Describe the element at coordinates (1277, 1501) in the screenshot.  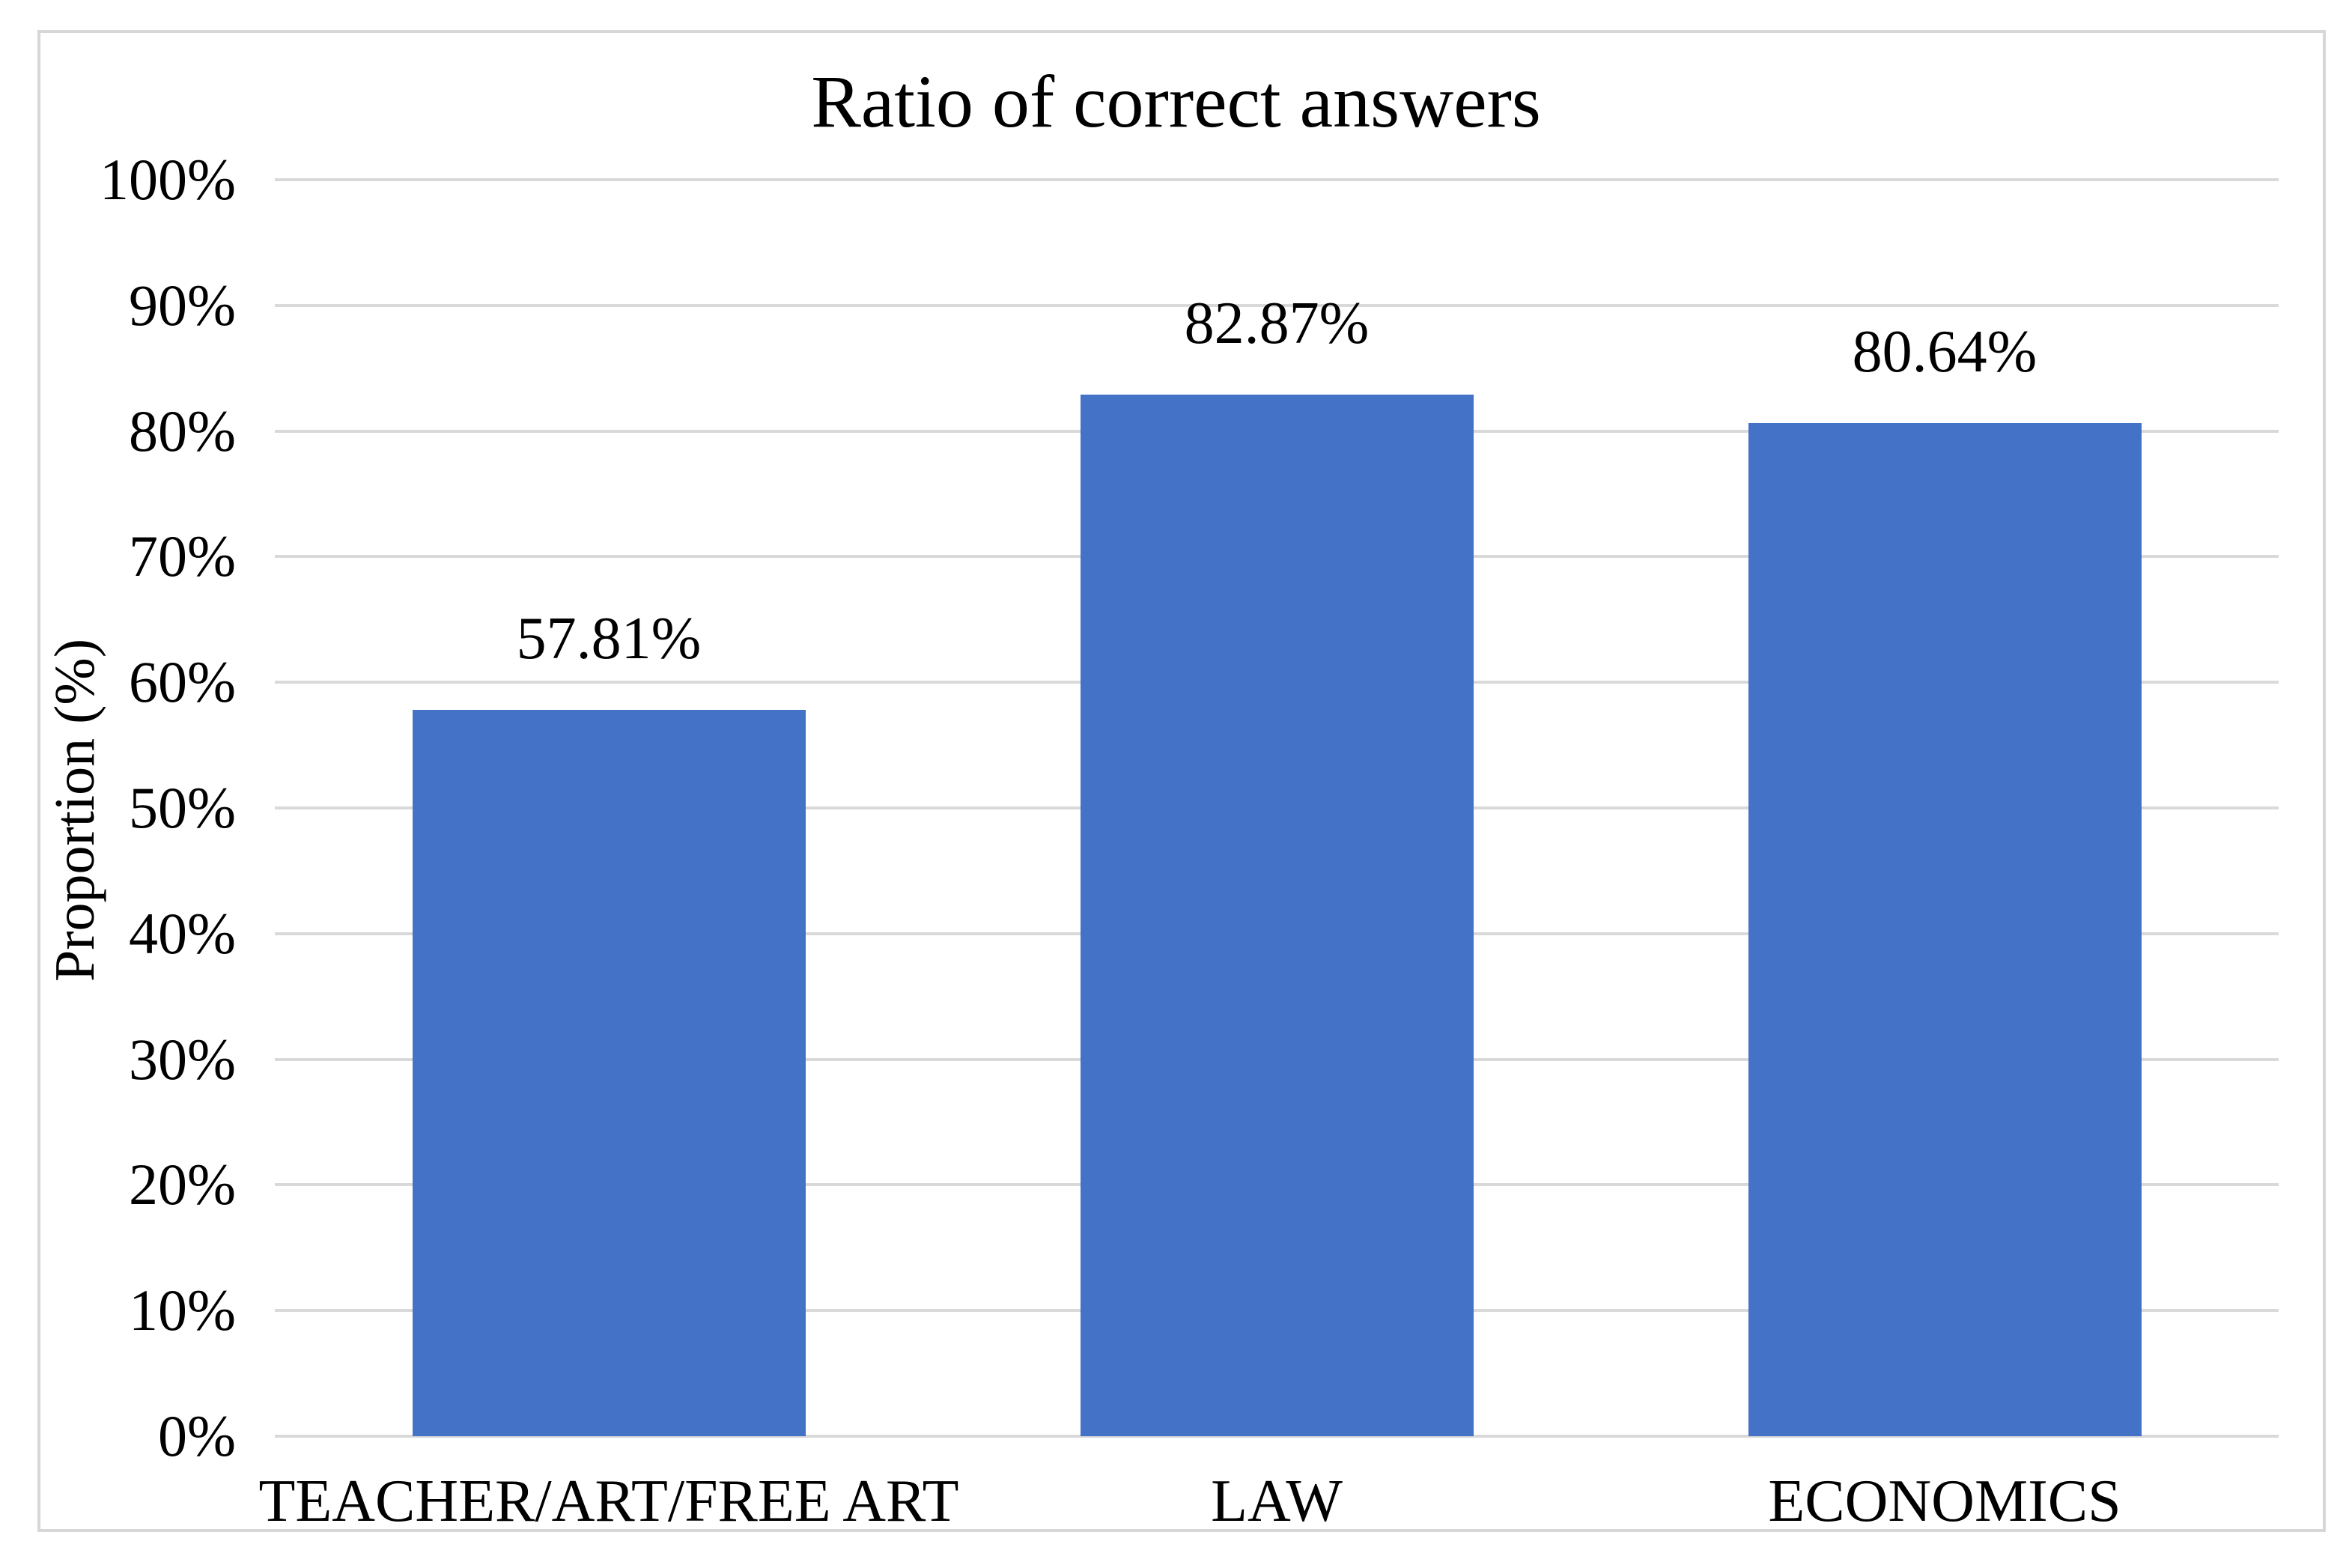
I see `x-category-label: LAW` at that location.